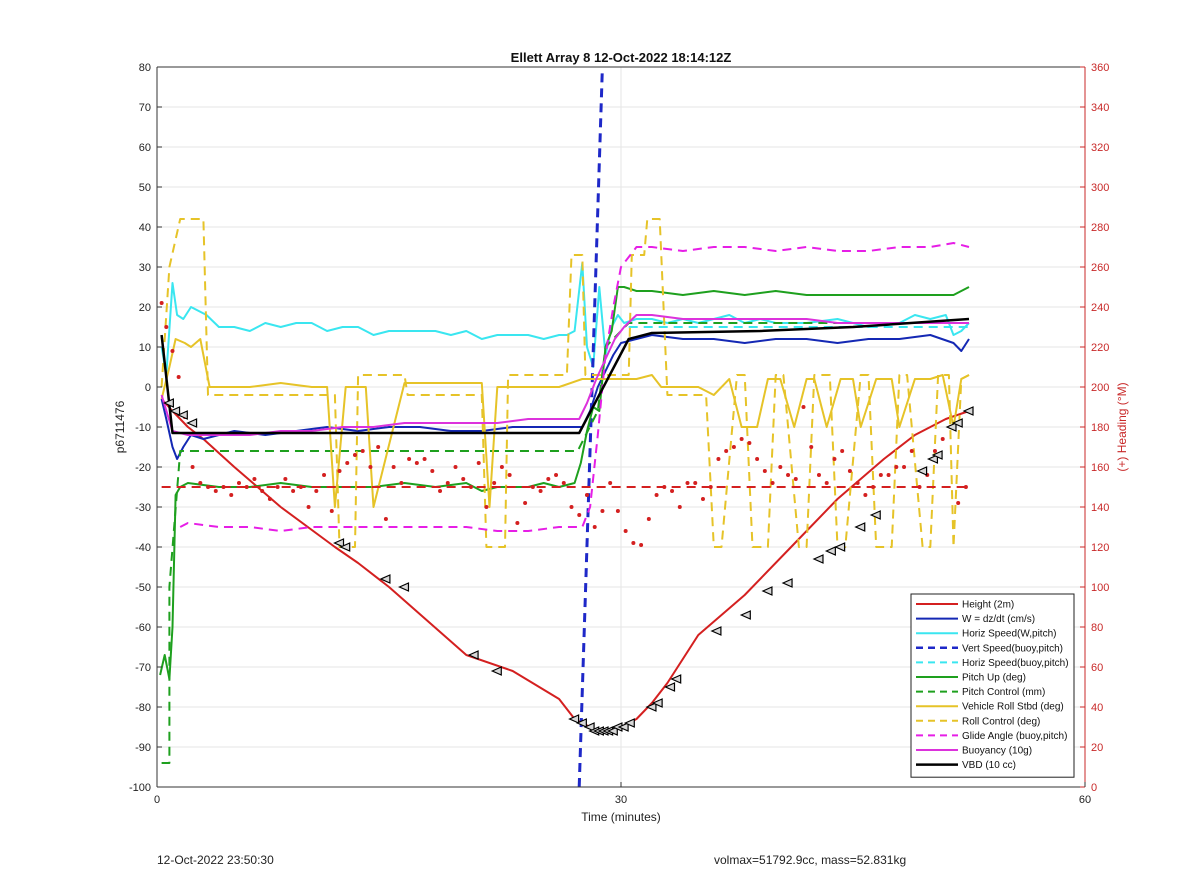 The height and width of the screenshot is (885, 1200). Describe the element at coordinates (145, 148) in the screenshot. I see `y-tick-label: 60` at that location.